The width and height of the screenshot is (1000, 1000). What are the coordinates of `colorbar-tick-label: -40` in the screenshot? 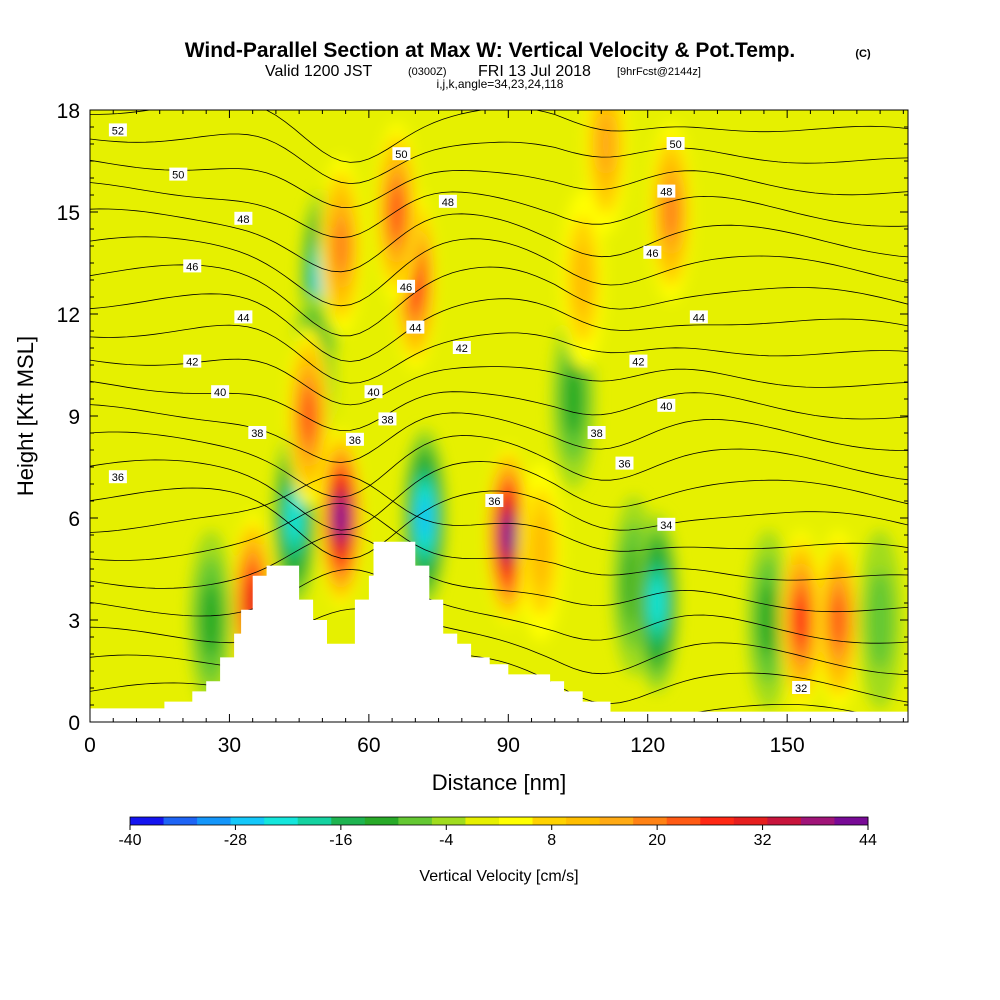 It's located at (129, 840).